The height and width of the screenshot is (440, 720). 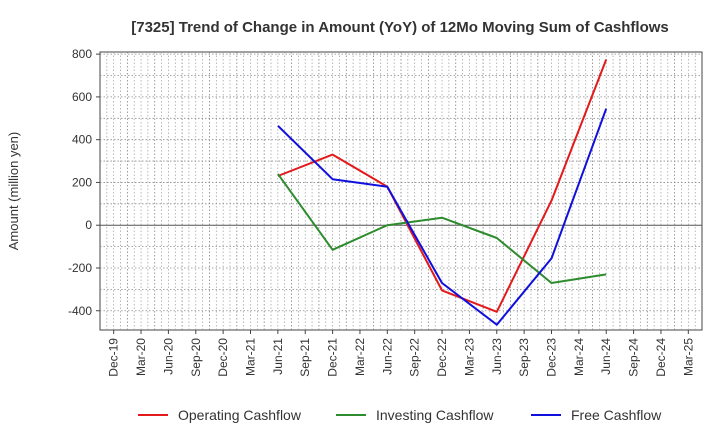 What do you see at coordinates (688, 357) in the screenshot?
I see `x-tick-label: Mar-25` at bounding box center [688, 357].